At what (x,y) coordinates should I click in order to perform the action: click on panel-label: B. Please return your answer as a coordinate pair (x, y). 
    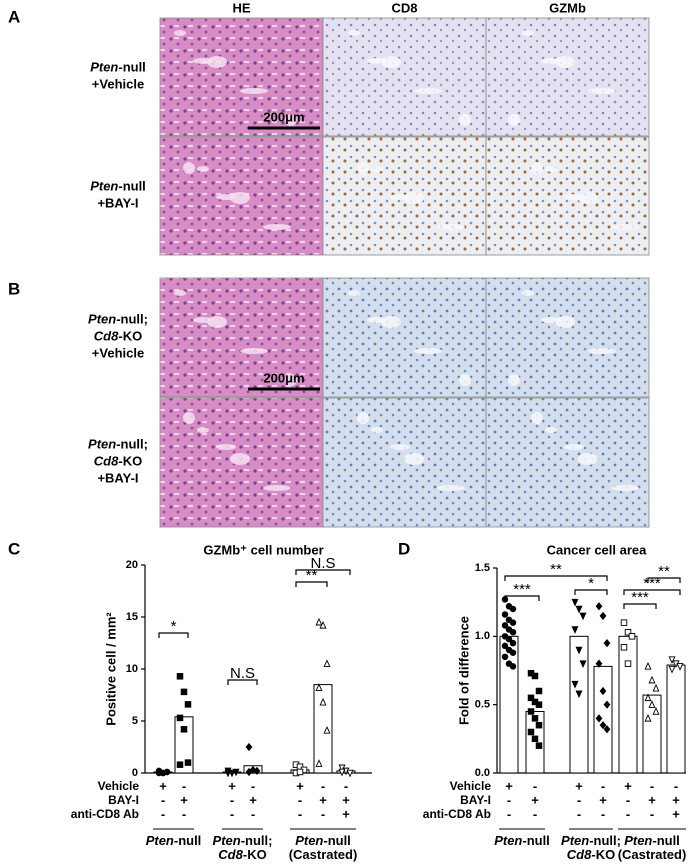
    Looking at the image, I should click on (14, 288).